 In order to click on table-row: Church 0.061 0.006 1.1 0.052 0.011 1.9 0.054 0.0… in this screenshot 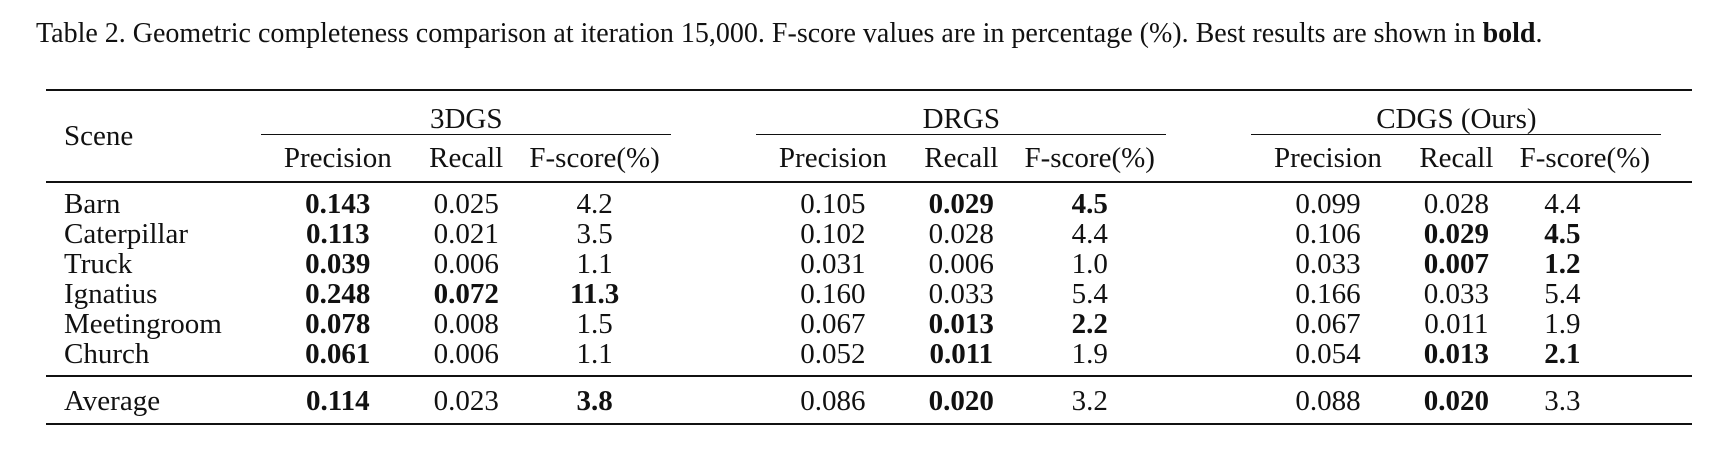, I will do `click(869, 357)`.